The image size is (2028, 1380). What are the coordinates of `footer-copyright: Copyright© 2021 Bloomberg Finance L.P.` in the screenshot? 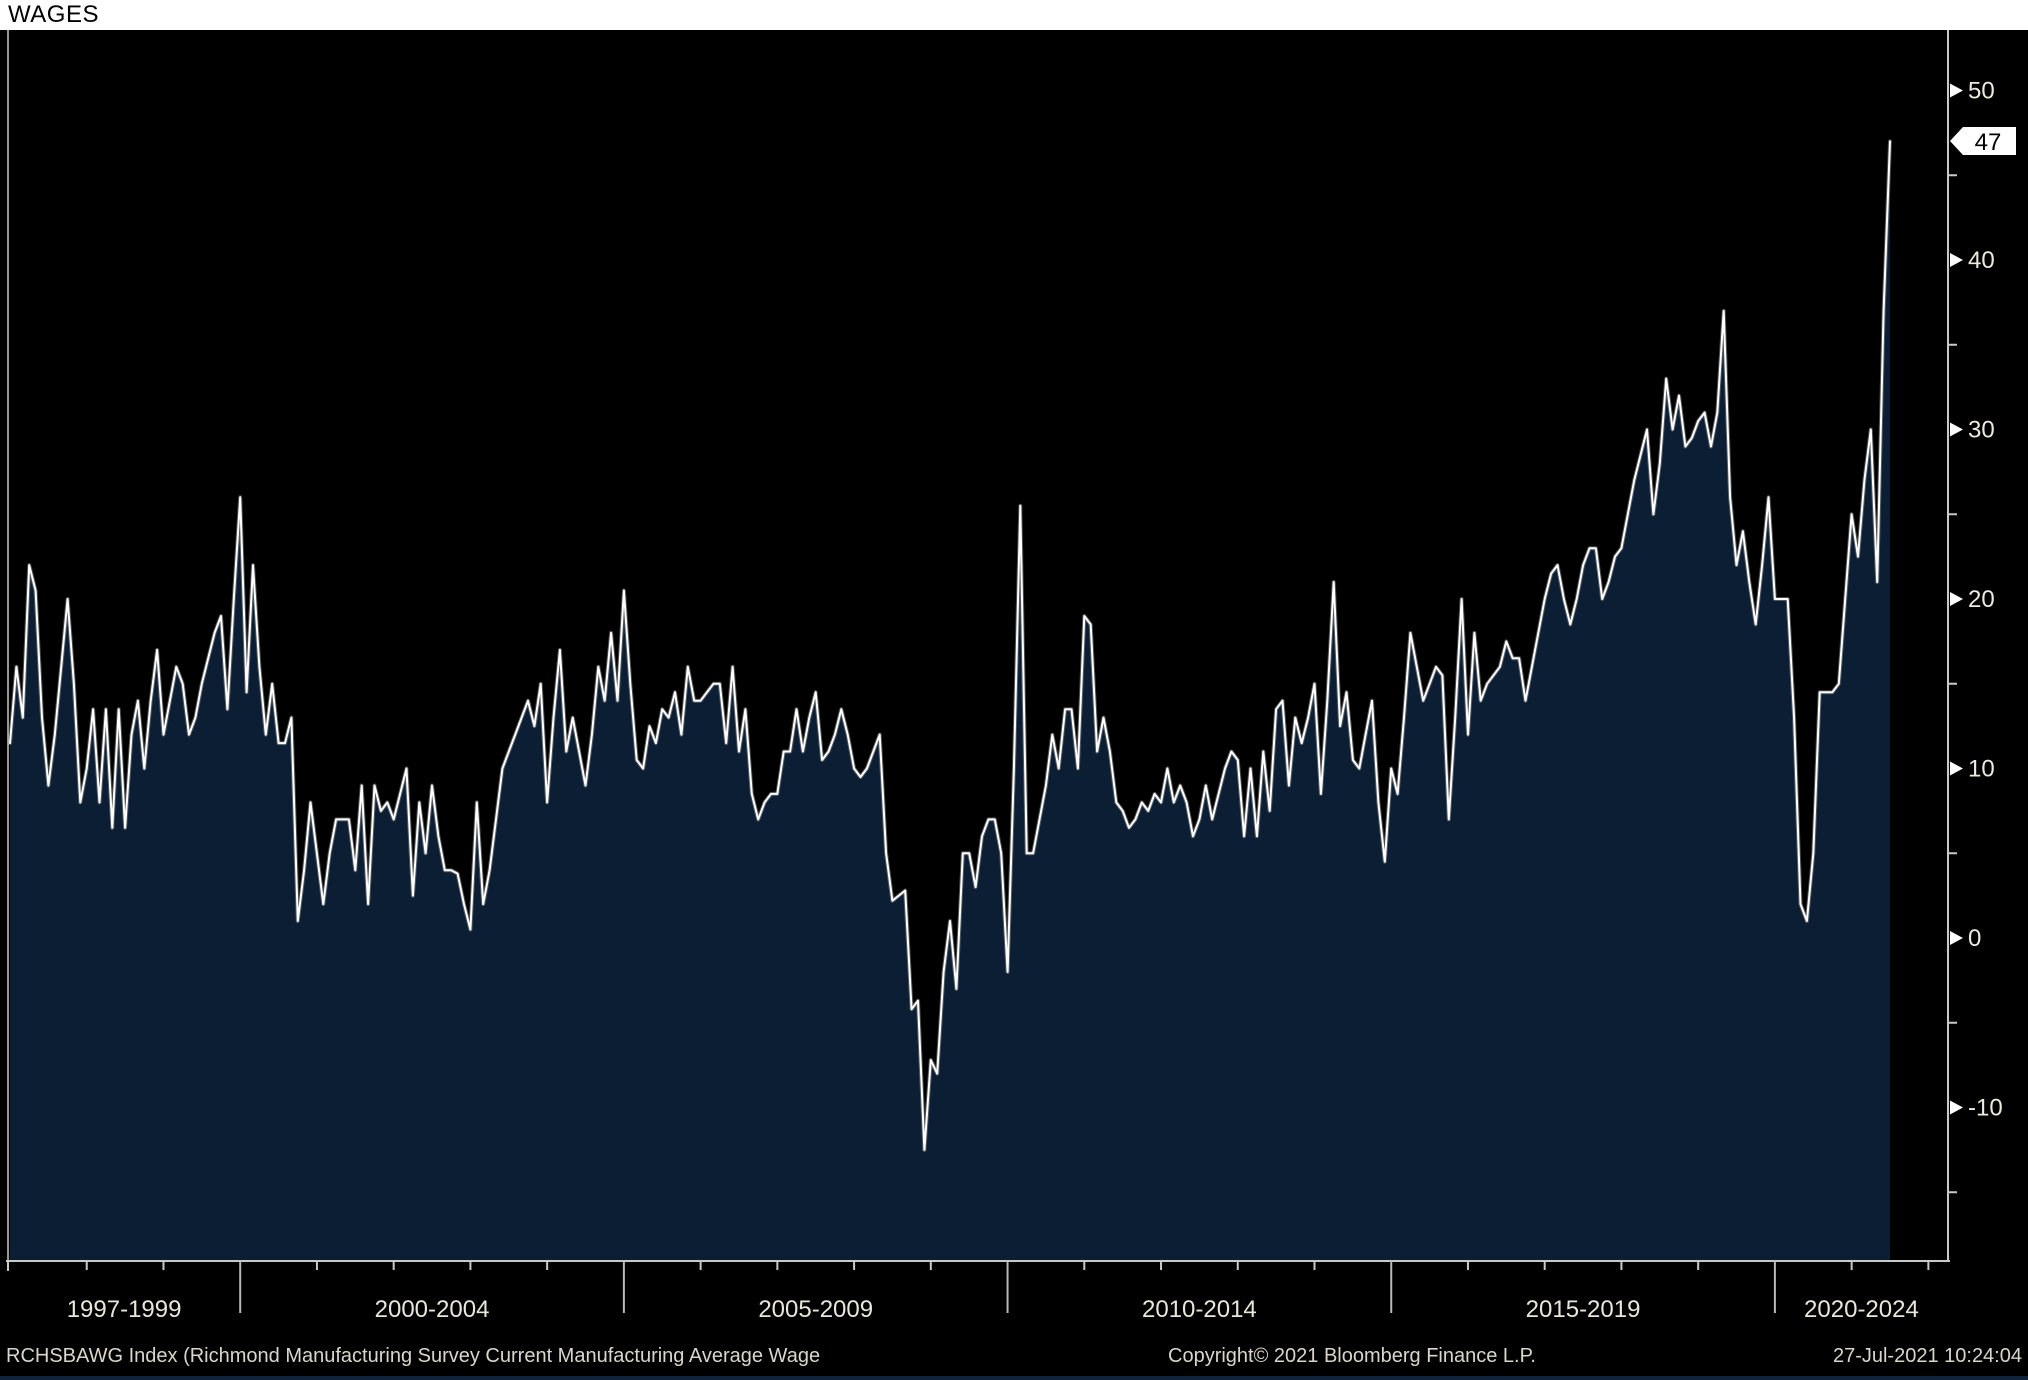 It's located at (1352, 1356).